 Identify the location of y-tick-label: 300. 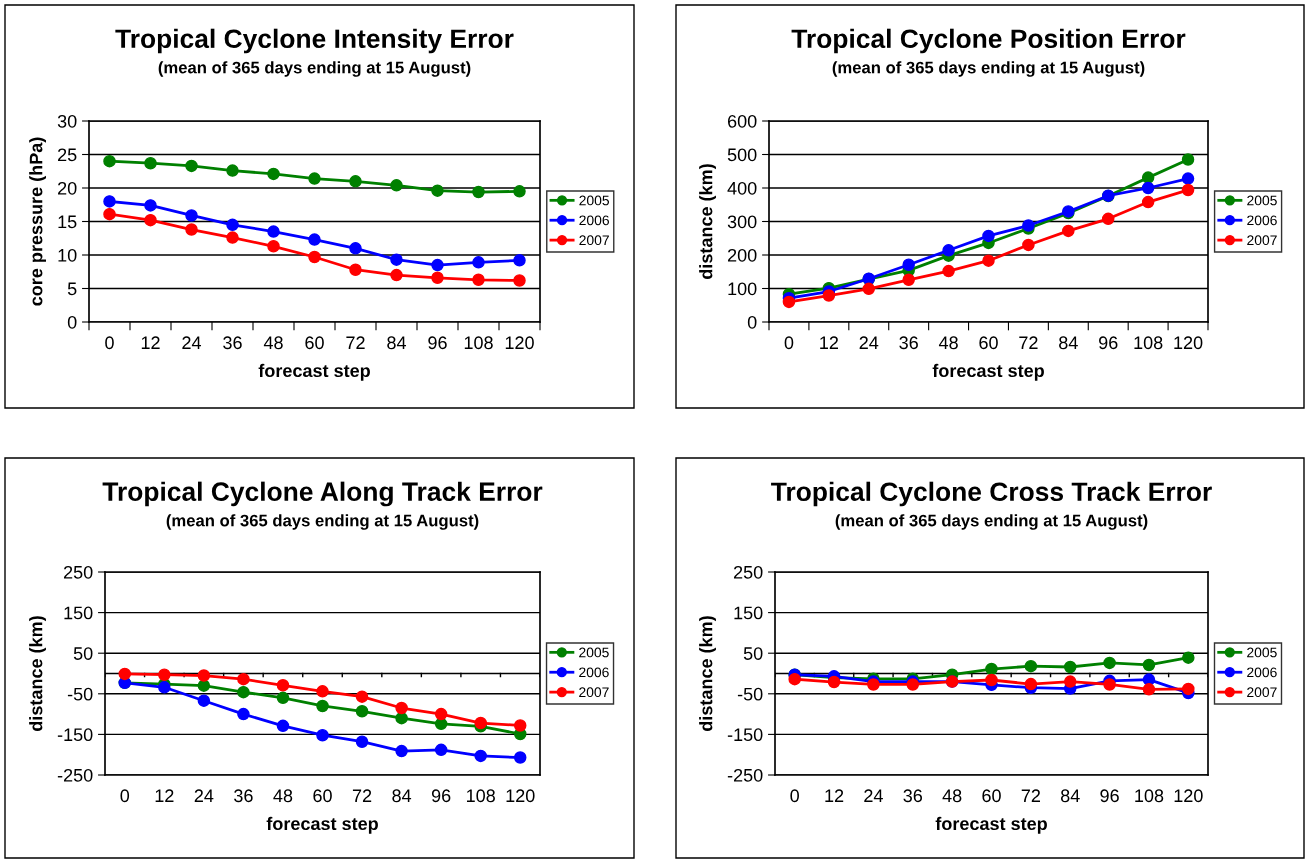
(742, 222).